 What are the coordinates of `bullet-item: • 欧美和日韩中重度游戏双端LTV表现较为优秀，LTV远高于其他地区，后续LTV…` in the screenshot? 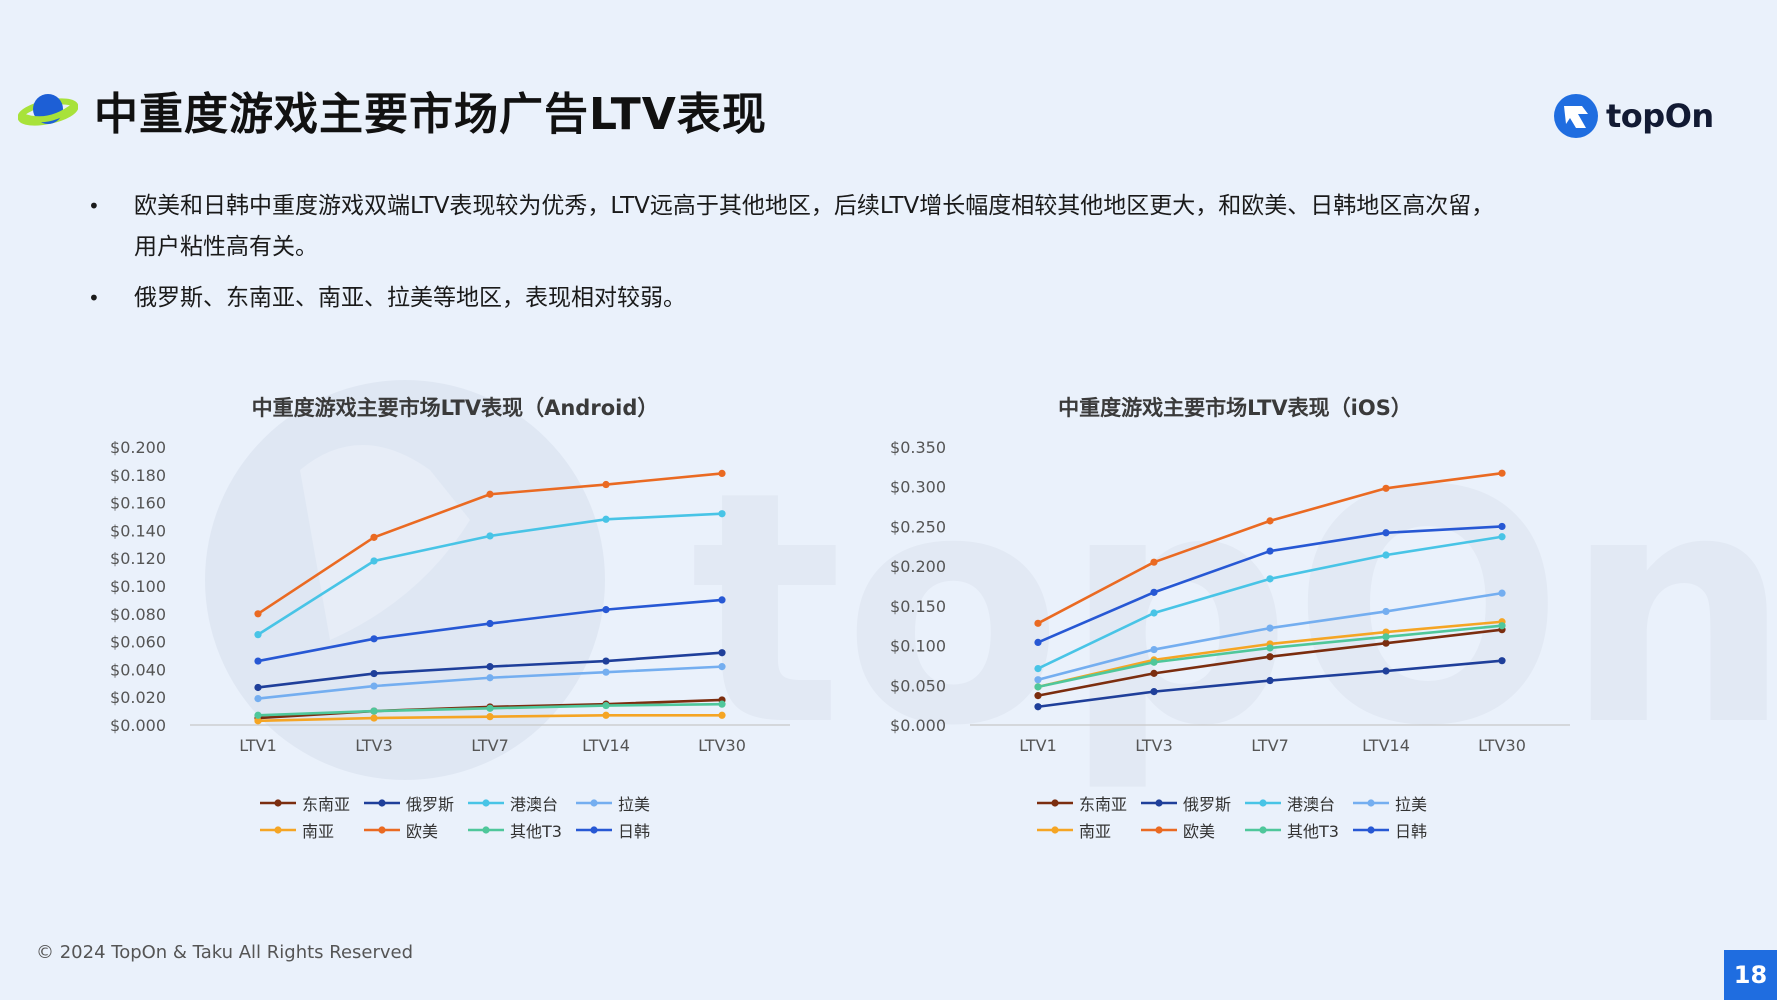 It's located at (798, 227).